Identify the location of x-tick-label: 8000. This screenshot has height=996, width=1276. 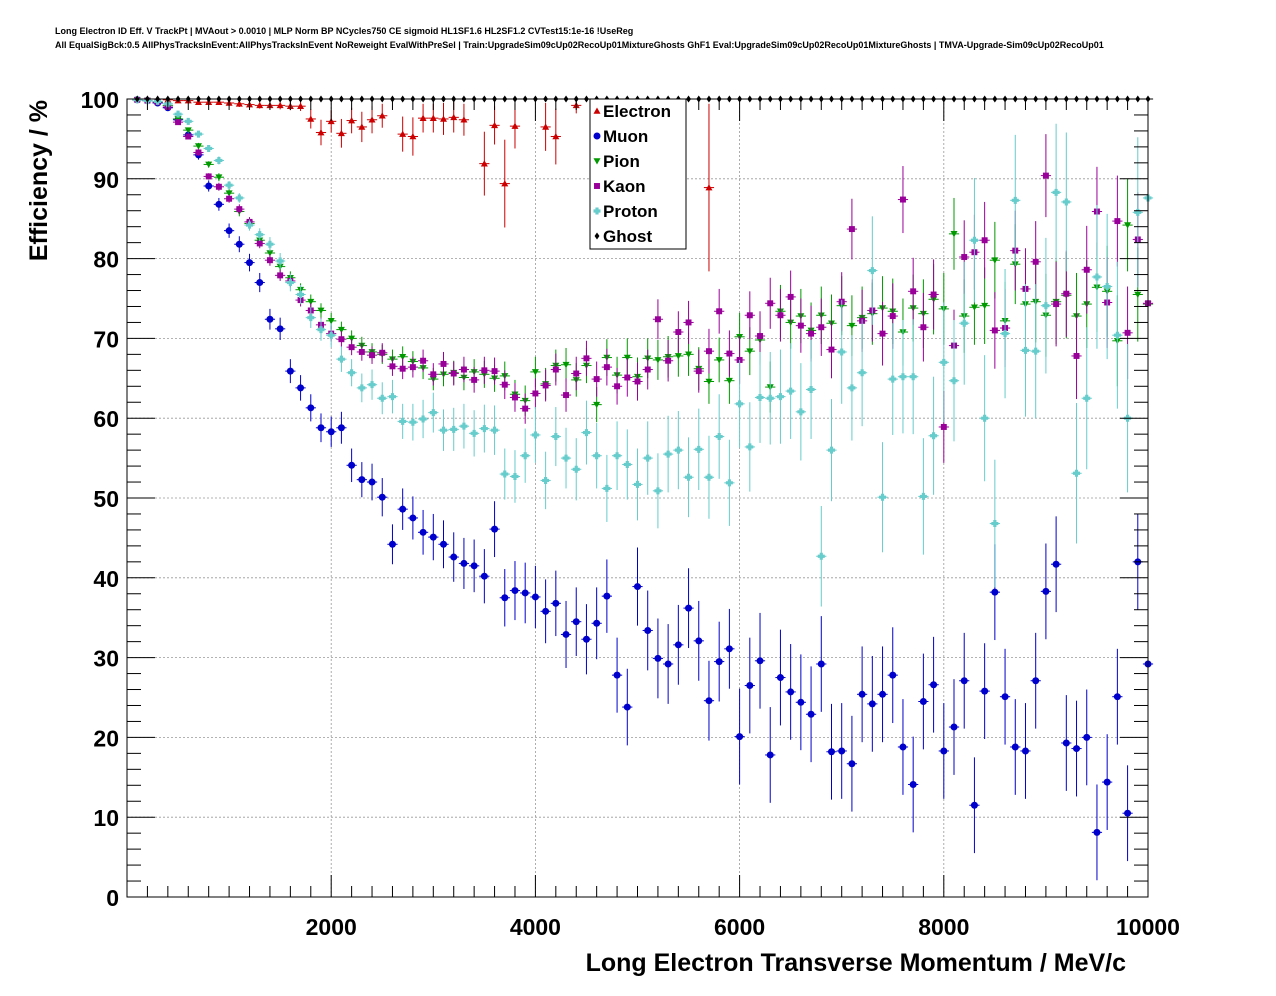
(943, 927).